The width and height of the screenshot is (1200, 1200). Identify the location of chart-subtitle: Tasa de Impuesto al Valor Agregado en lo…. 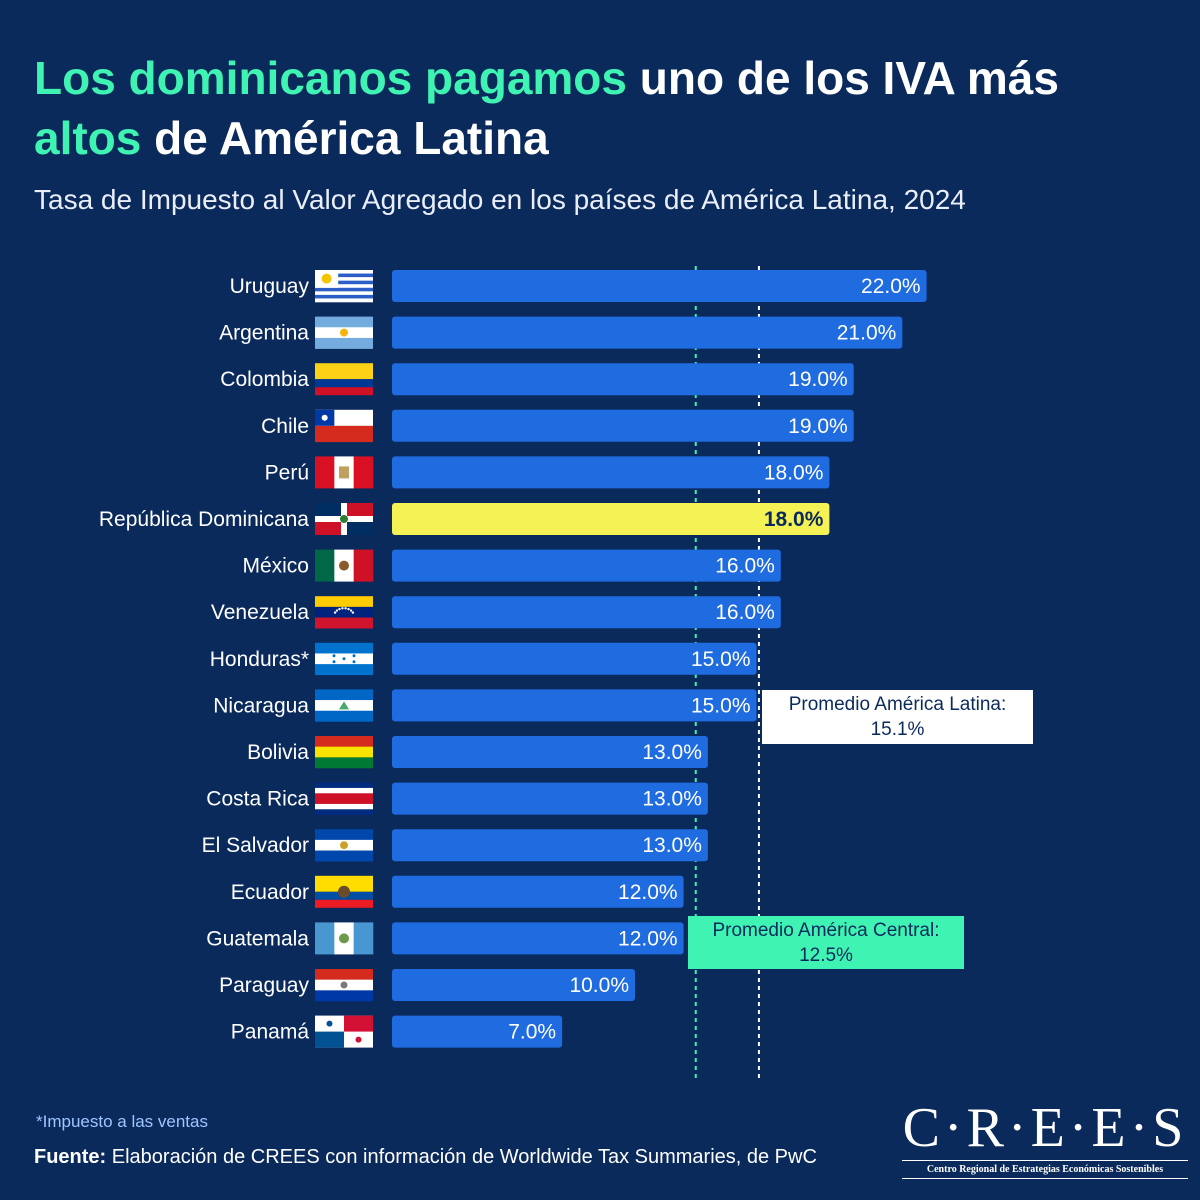
(500, 199).